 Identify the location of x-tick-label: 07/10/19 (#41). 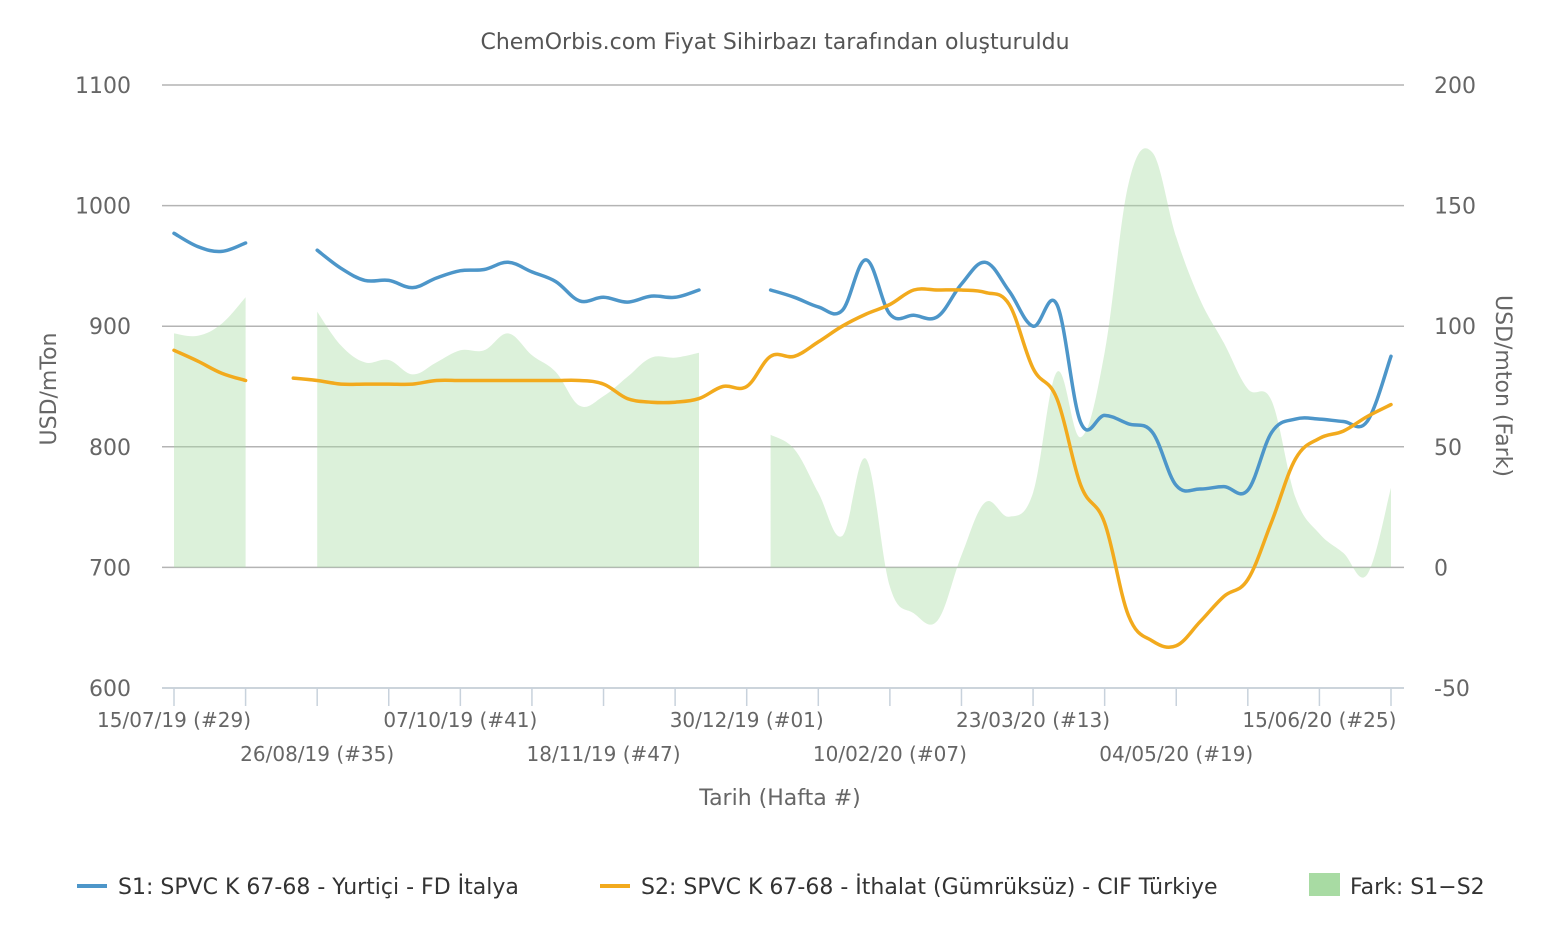
(460, 720).